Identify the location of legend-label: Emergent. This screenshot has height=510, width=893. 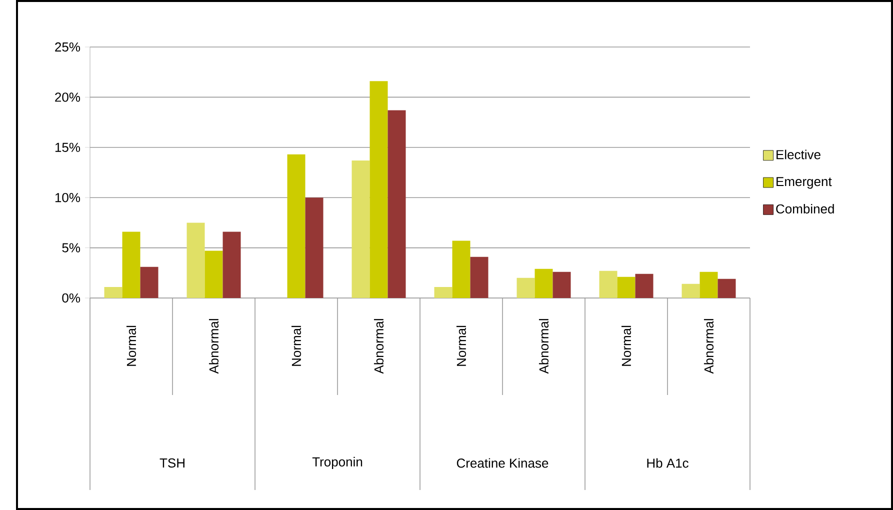
(804, 183).